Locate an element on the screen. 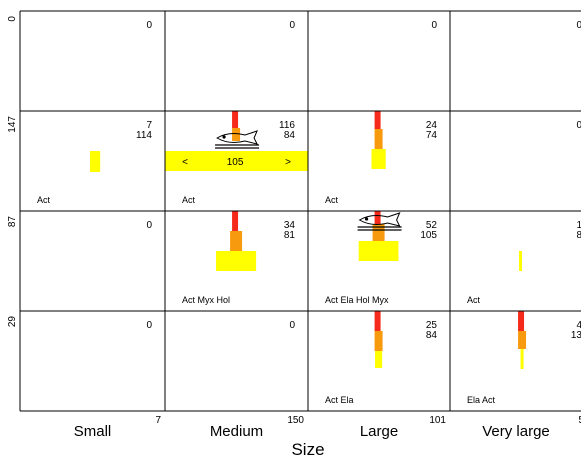 This screenshot has height=459, width=581. cell: 413 Ela Act is located at coordinates (524, 358).